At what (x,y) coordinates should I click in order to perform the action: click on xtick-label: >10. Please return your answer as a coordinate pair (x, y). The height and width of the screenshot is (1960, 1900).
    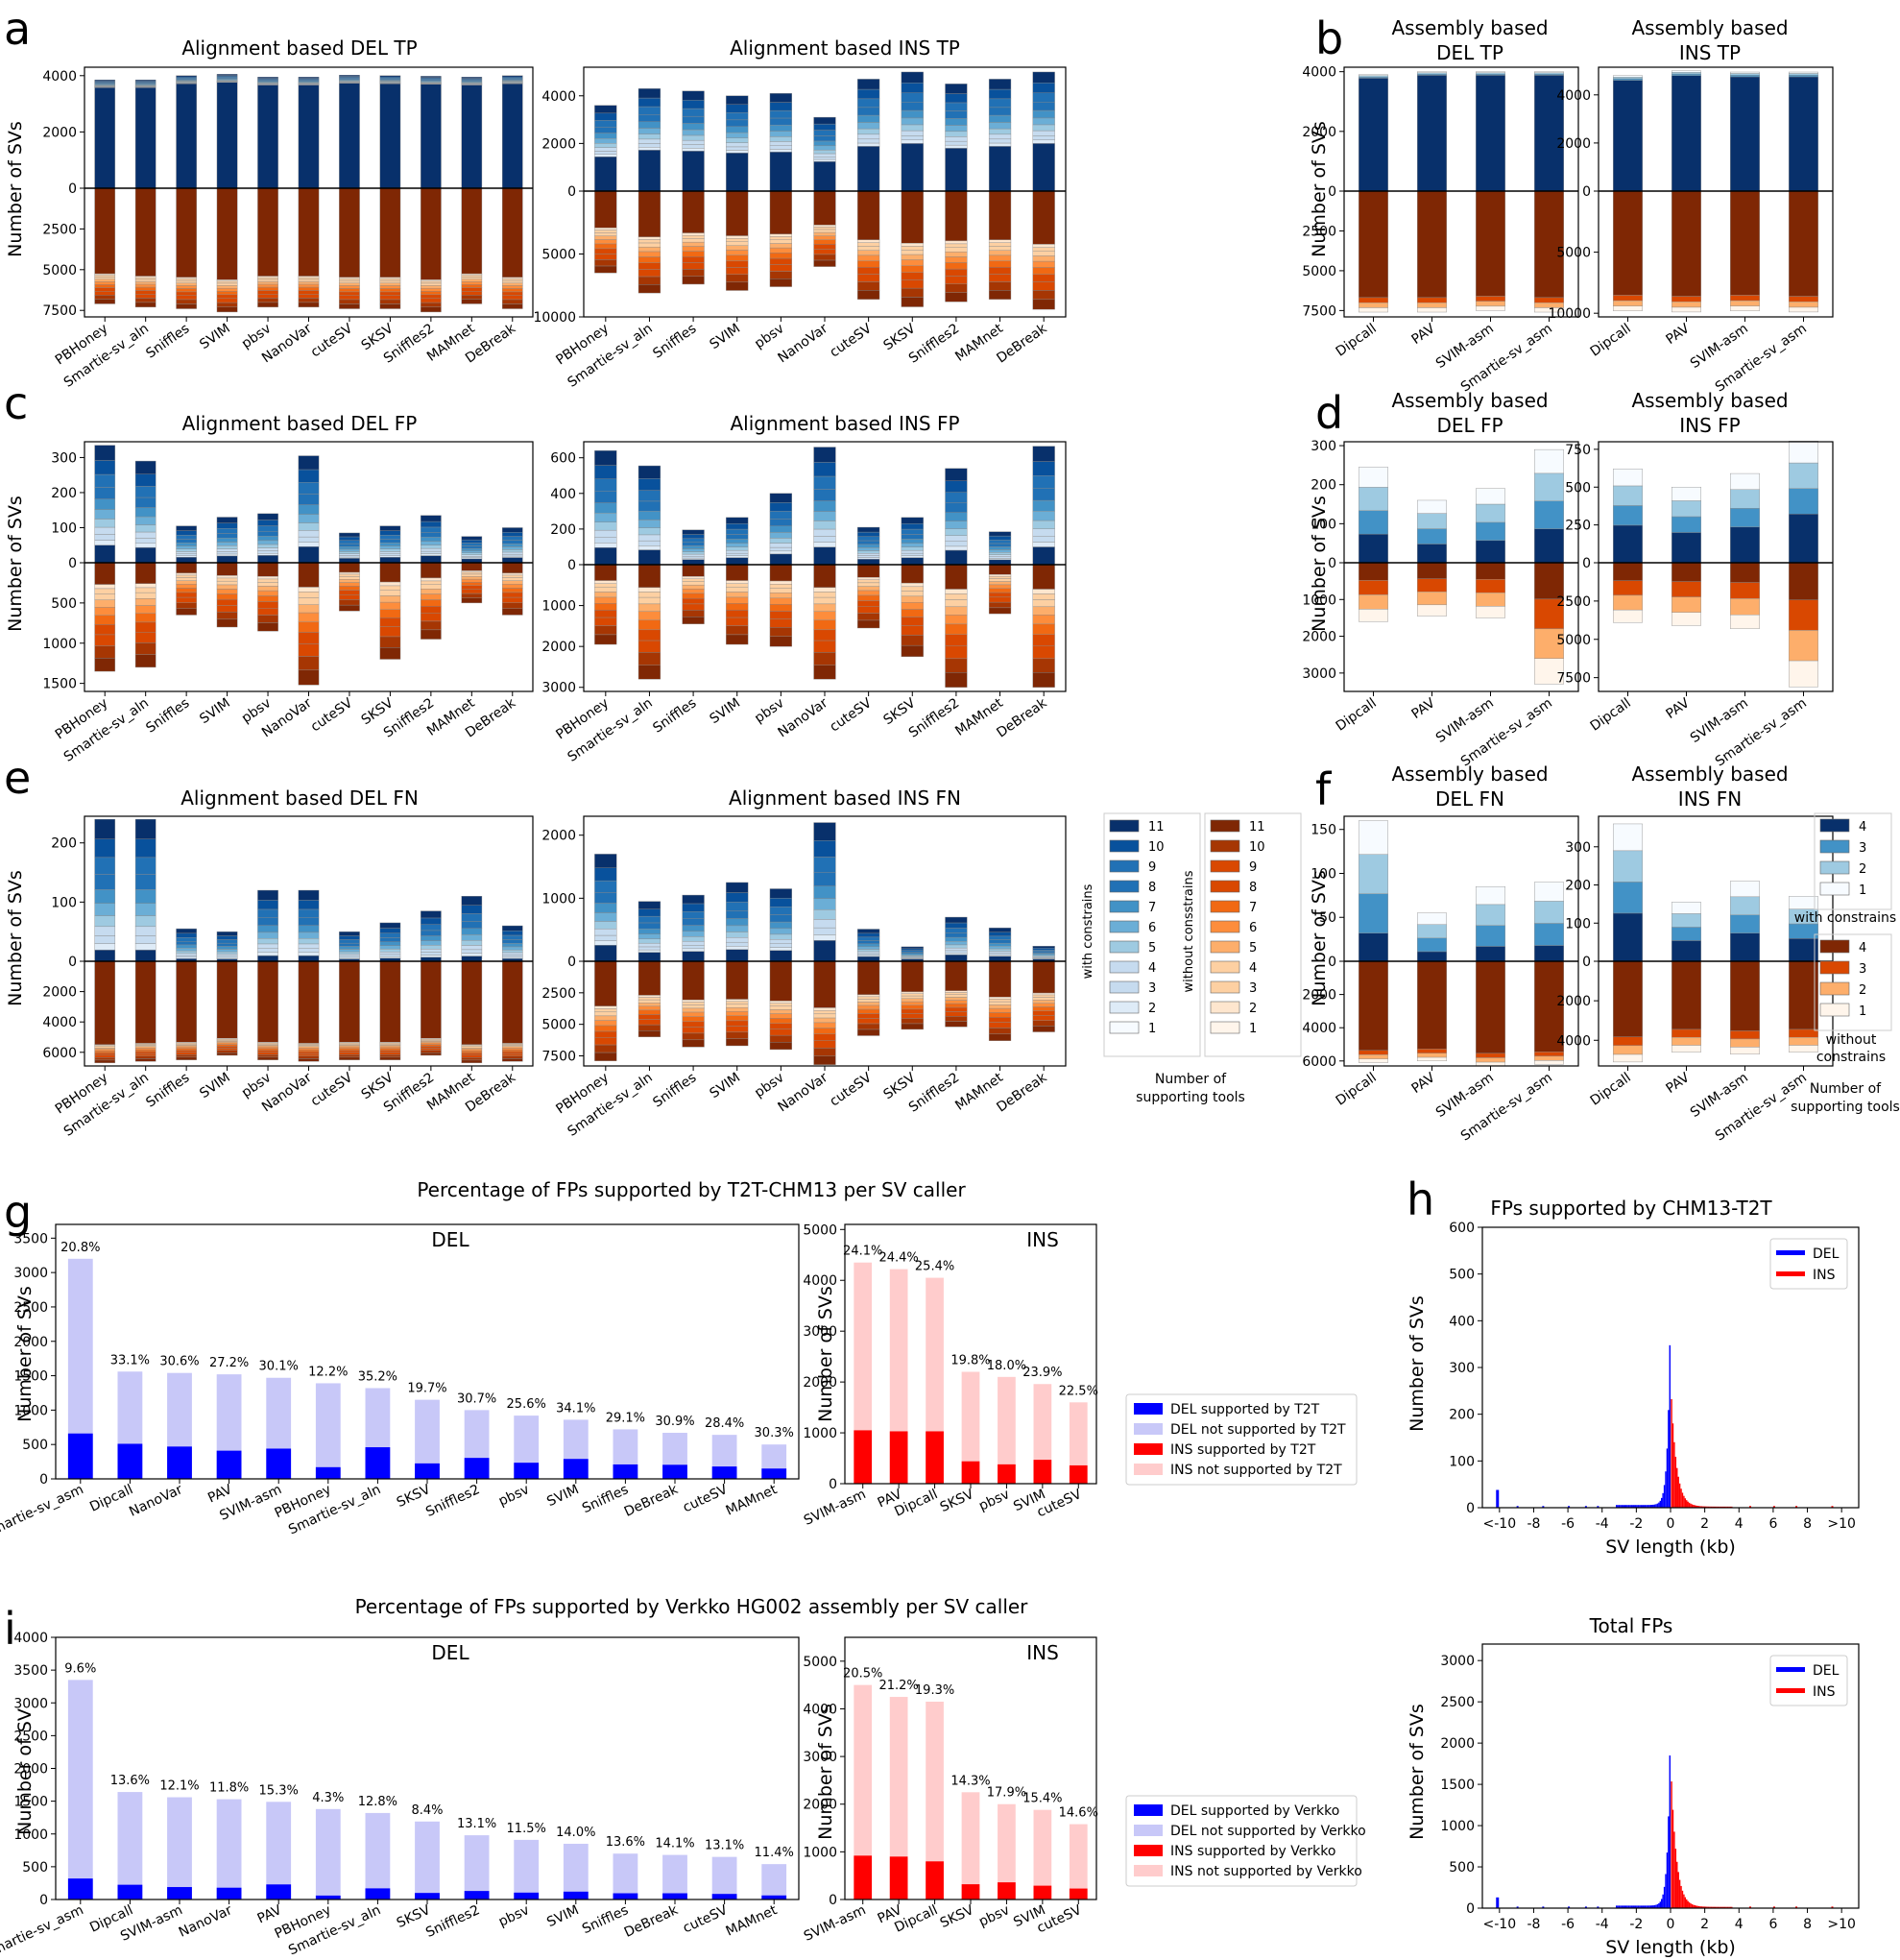
    Looking at the image, I should click on (1842, 1925).